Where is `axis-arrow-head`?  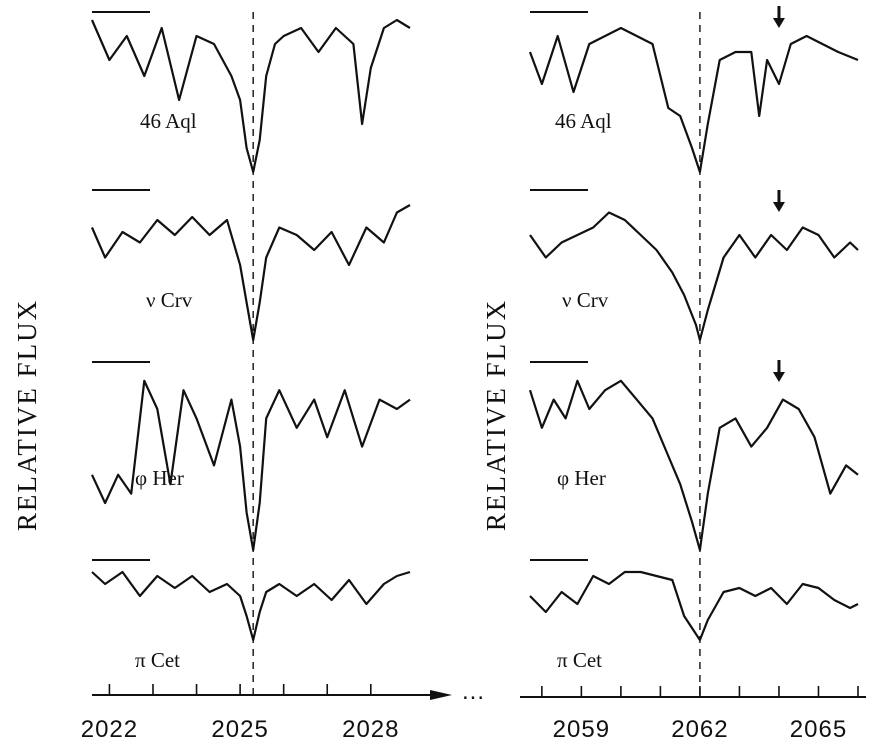
axis-arrow-head is located at coordinates (441, 695).